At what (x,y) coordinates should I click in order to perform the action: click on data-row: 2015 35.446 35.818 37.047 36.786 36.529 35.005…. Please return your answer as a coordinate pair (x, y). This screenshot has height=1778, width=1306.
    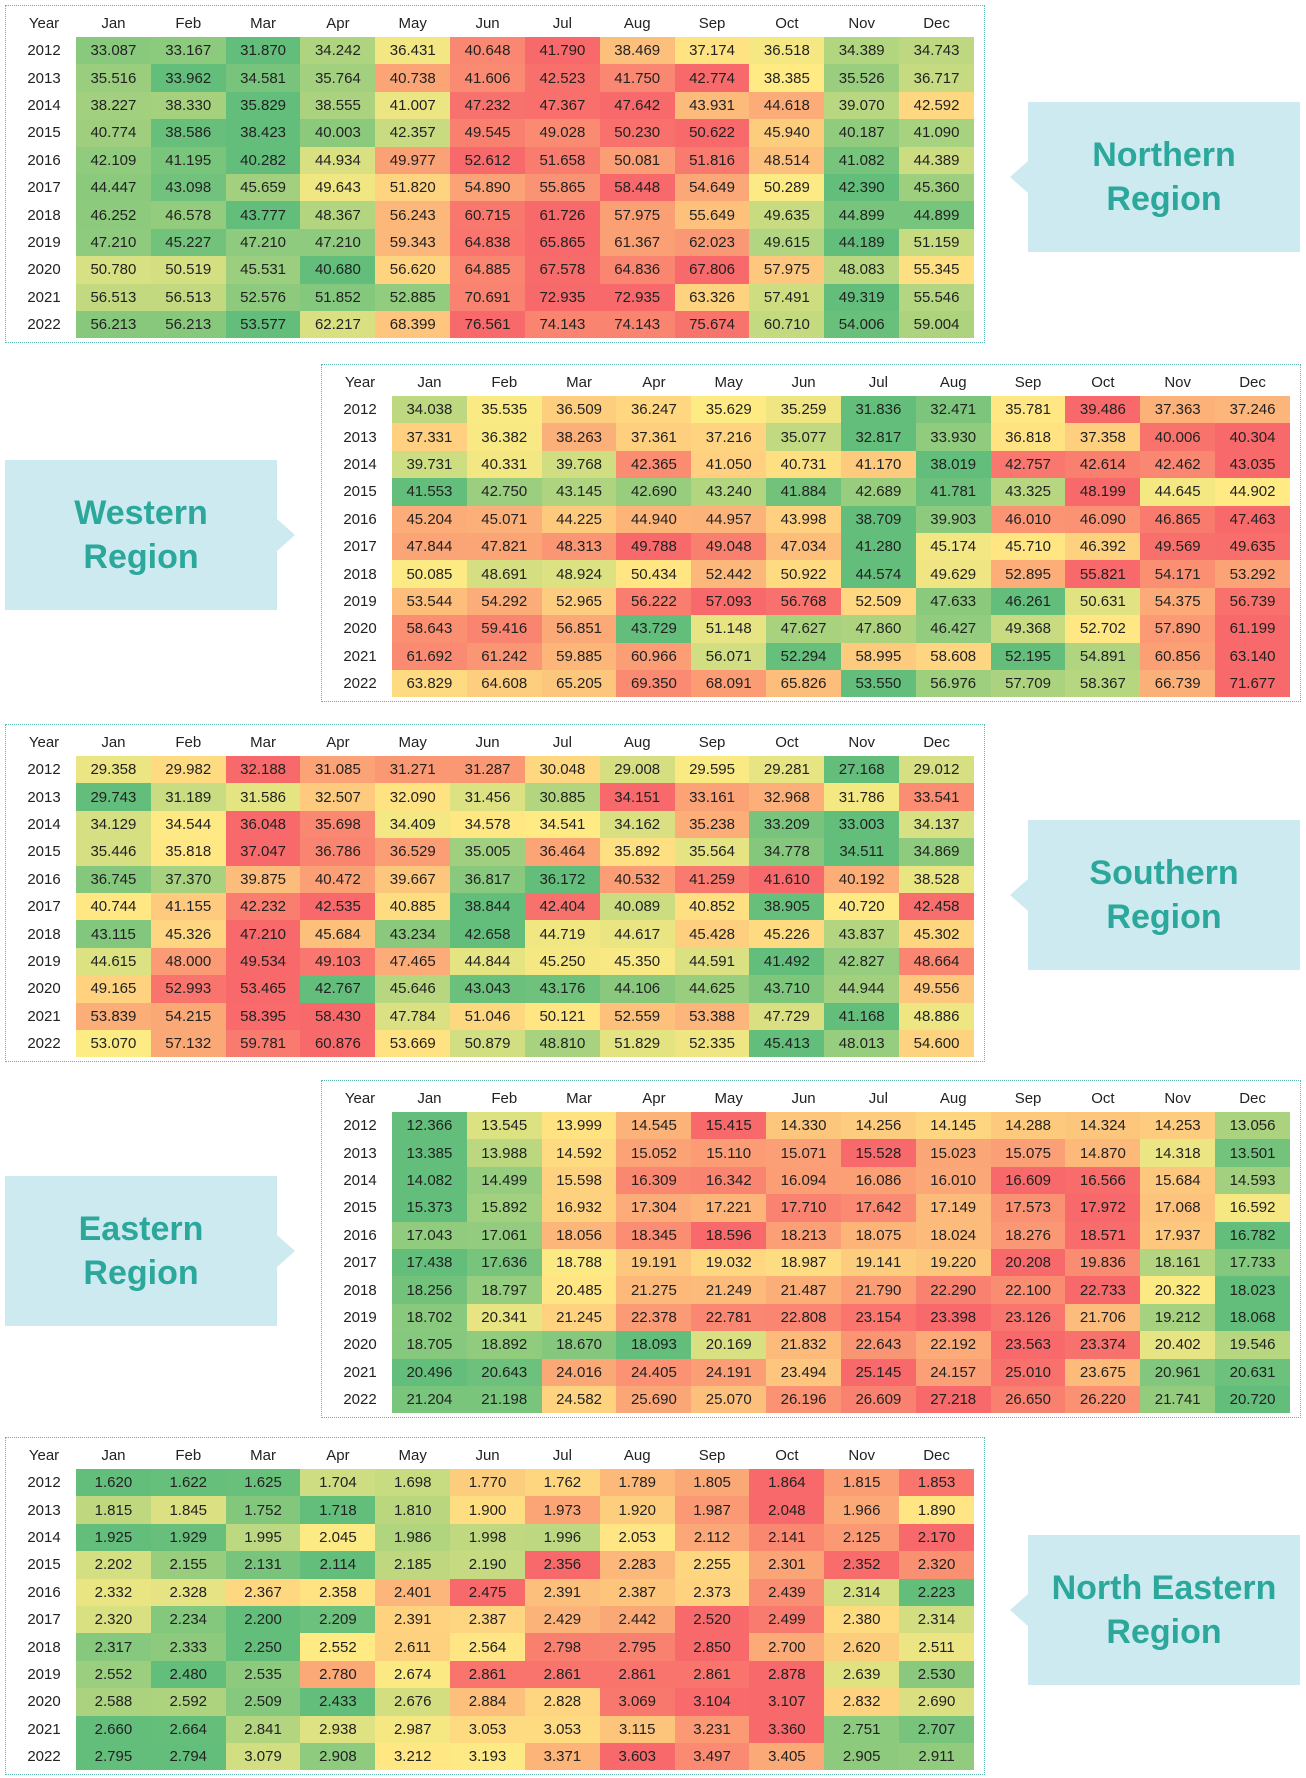
    Looking at the image, I should click on (493, 852).